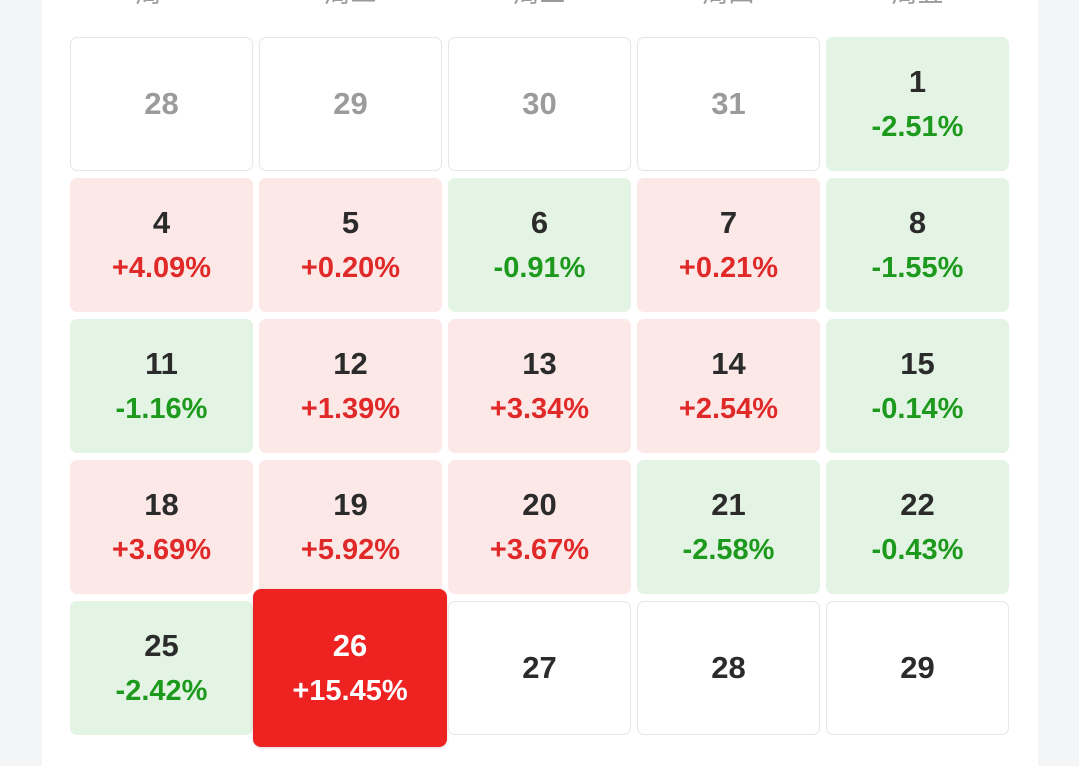 The width and height of the screenshot is (1079, 766). Describe the element at coordinates (728, 222) in the screenshot. I see `day-number: 7` at that location.